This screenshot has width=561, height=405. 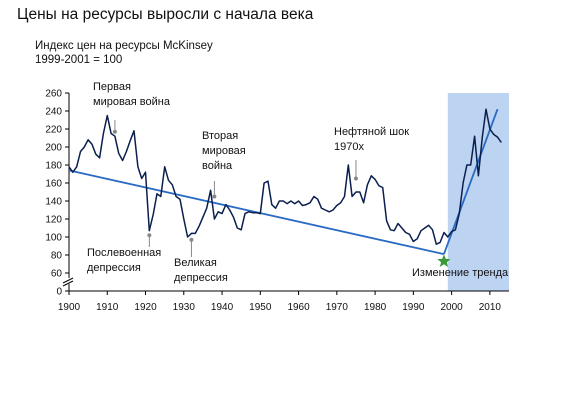 I want to click on annotation-trend-label: Изменение тренда, so click(x=460, y=273).